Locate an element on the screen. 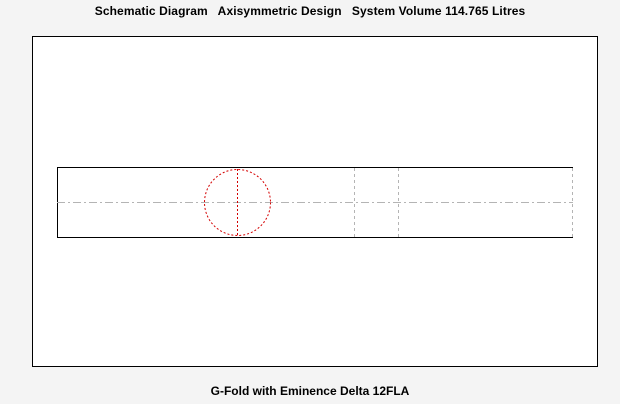  driver-cone-circle is located at coordinates (237, 202).